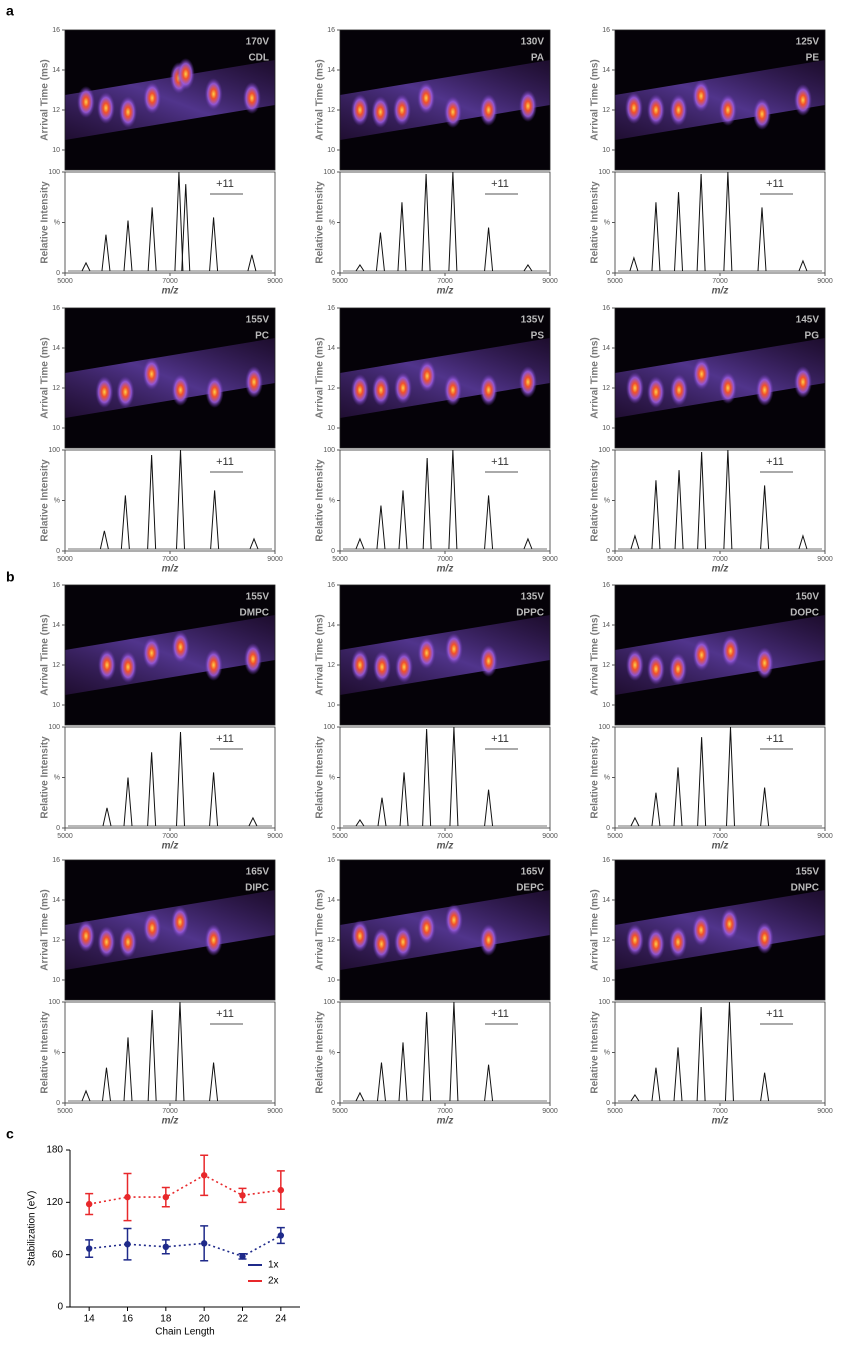 The height and width of the screenshot is (1346, 841). Describe the element at coordinates (320, 378) in the screenshot. I see `y-axis-label: Arrival Time (ms)` at that location.